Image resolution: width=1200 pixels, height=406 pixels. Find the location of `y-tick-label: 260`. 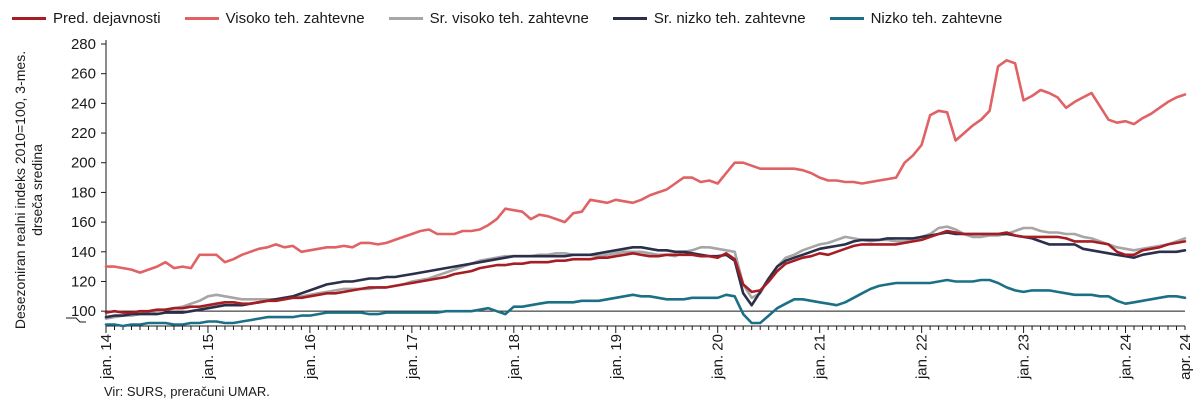

y-tick-label: 260 is located at coordinates (83, 74).